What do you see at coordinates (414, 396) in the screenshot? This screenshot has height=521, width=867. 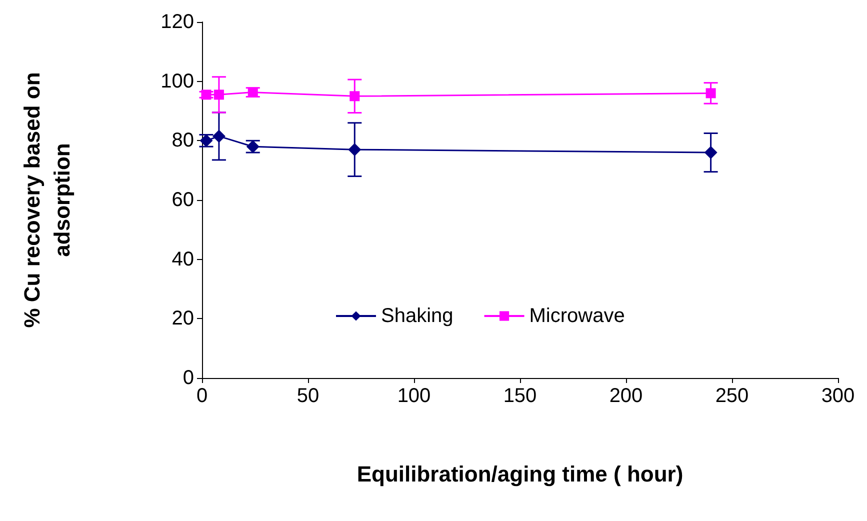 I see `x-tick-label: 100` at bounding box center [414, 396].